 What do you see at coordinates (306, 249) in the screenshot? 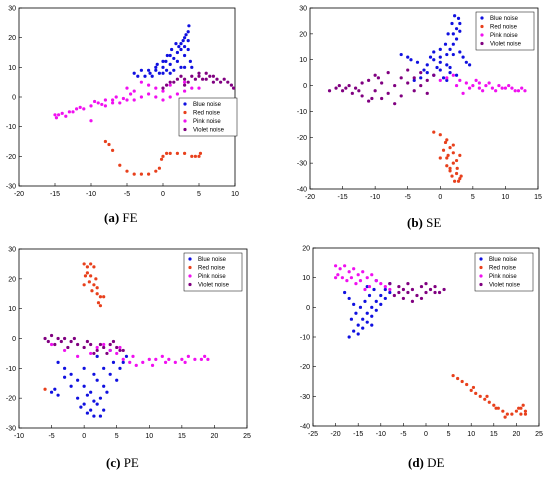
I see `y-tick-label: 20` at bounding box center [306, 249].